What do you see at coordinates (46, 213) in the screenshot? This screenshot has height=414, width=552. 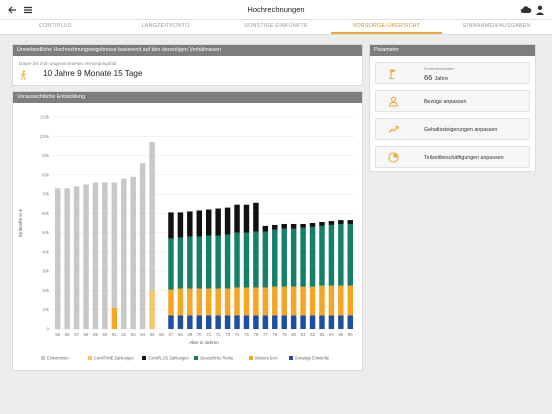 I see `y-tick-label: 60k` at bounding box center [46, 213].